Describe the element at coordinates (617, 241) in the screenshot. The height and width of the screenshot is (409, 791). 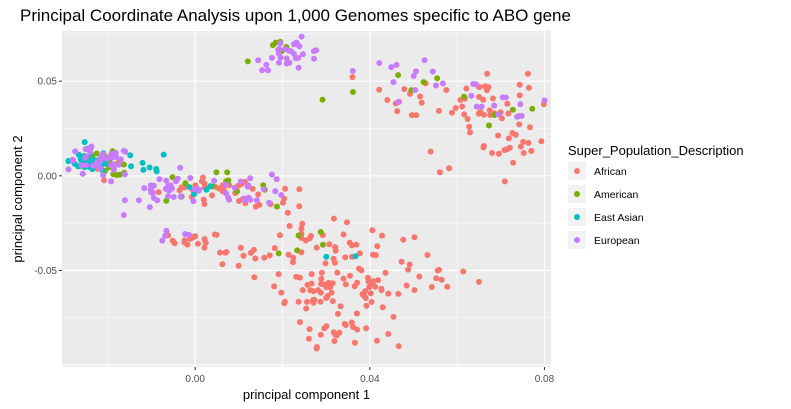
I see `legend-label: European` at that location.